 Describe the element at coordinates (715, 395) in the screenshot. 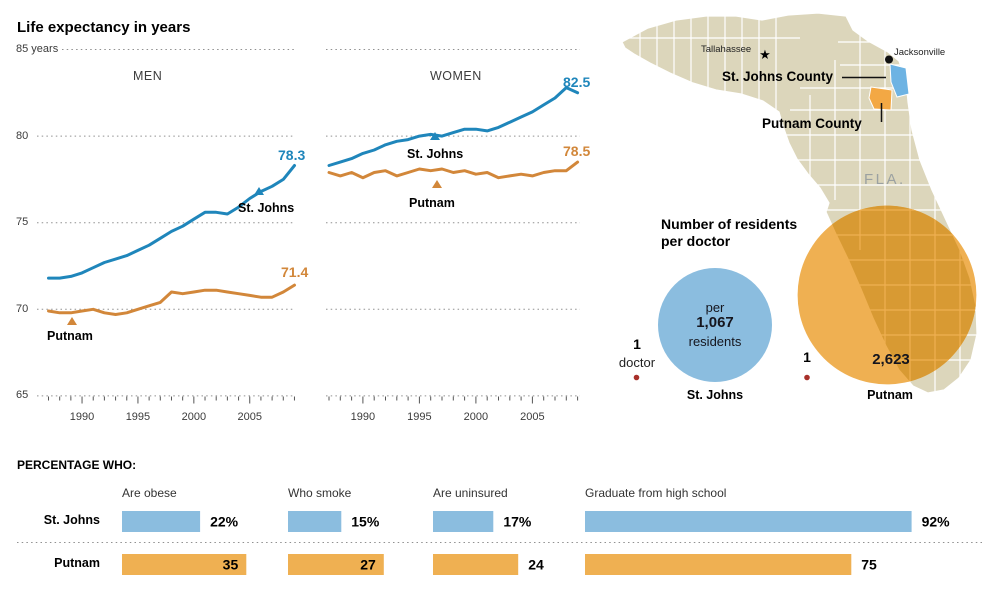

I see `bubble-label-st-johns: St. Johns` at that location.